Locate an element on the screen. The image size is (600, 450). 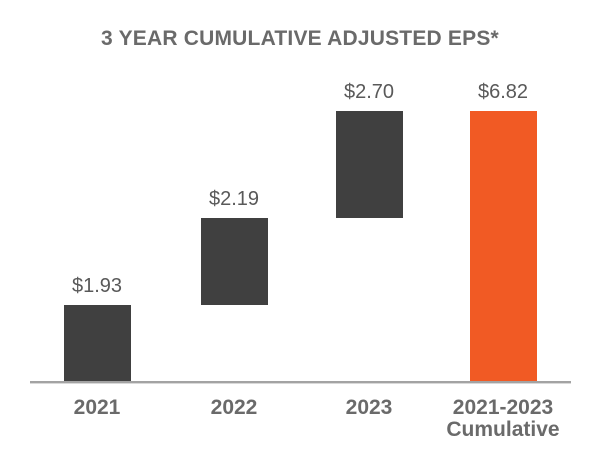
bar-2021 is located at coordinates (97, 343).